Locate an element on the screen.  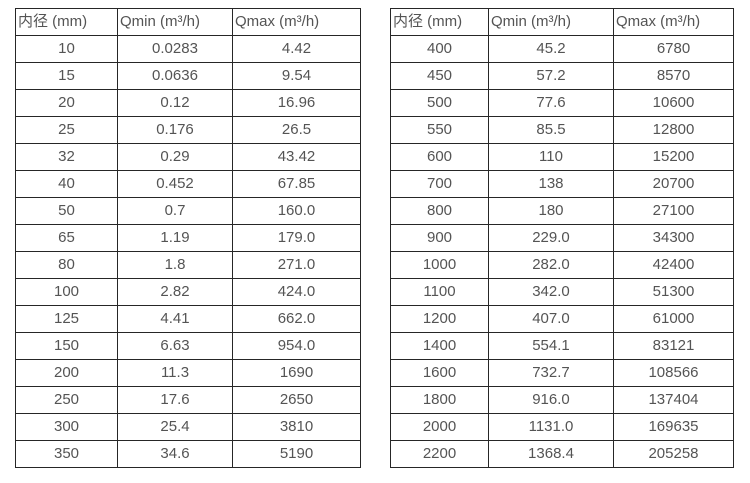
table-row: 600 110 15200 is located at coordinates (562, 157).